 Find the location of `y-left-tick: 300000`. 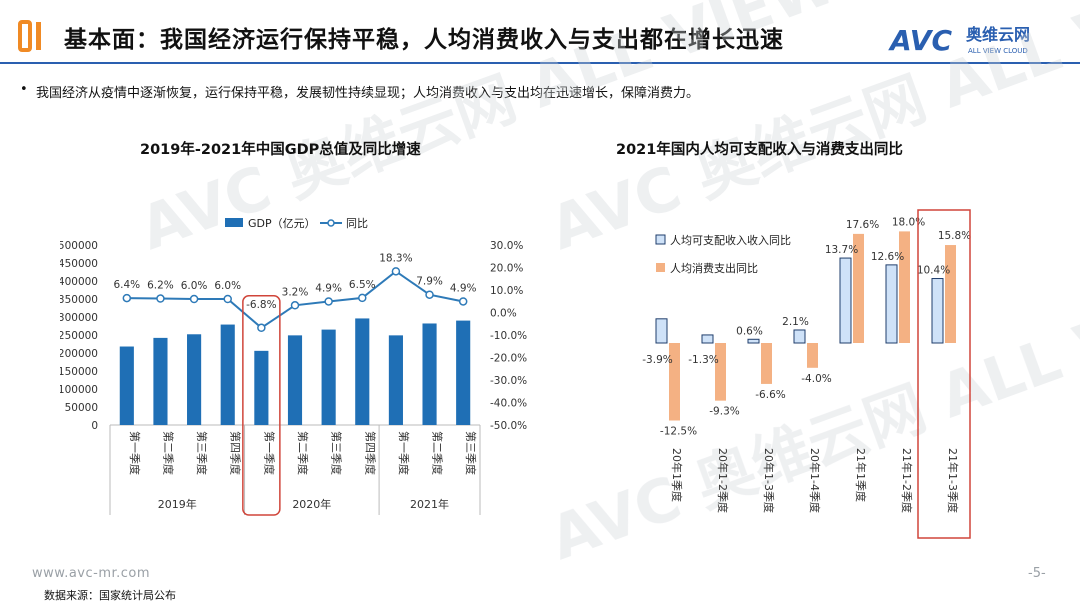

y-left-tick: 300000 is located at coordinates (79, 318).